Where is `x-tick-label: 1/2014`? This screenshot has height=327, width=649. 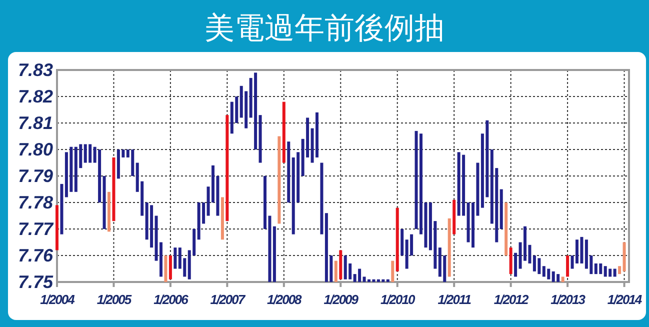
x-tick-label: 1/2014 is located at coordinates (625, 299).